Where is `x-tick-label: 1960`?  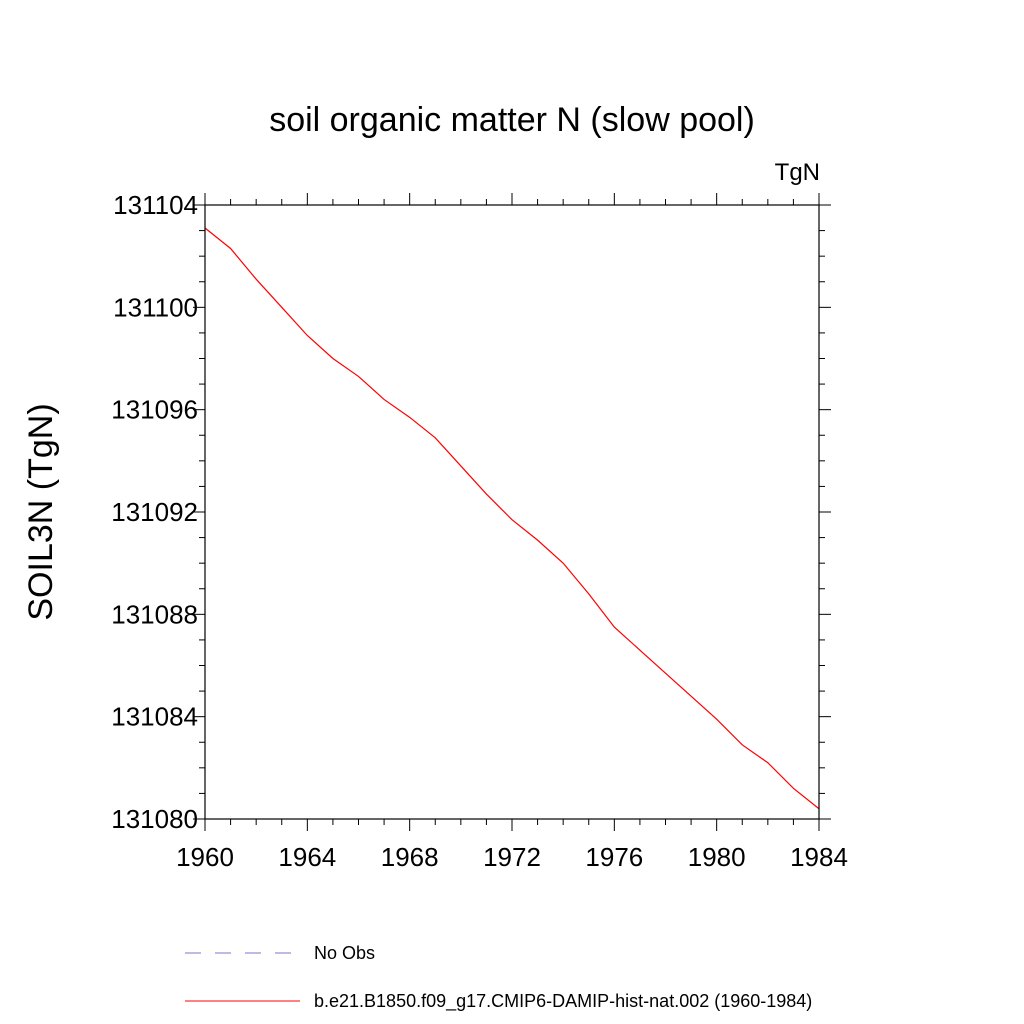 x-tick-label: 1960 is located at coordinates (205, 857).